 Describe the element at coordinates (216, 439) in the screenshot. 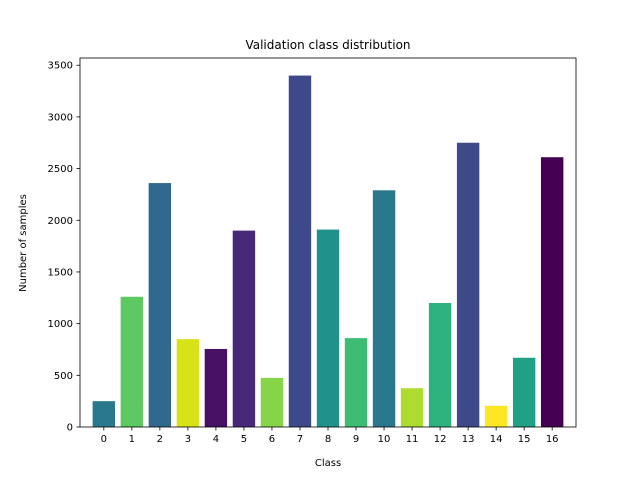

I see `x-tick-label: 4` at that location.